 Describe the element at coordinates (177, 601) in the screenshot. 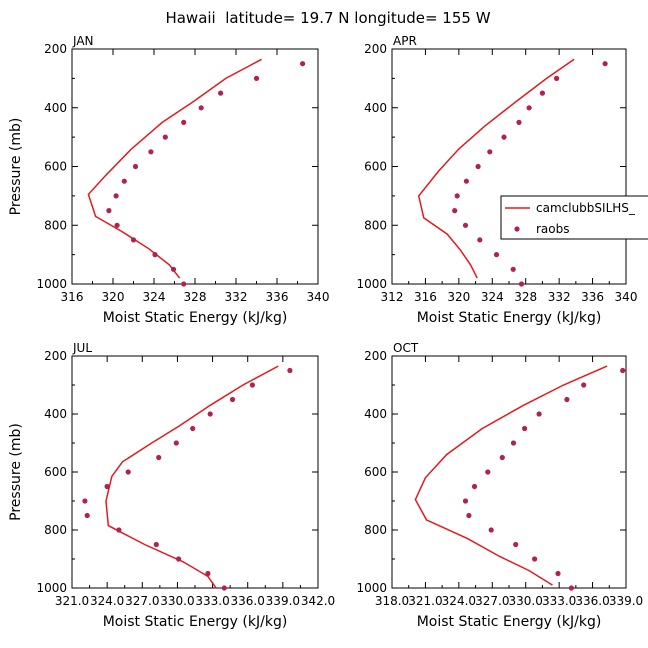

I see `x-tick-label: 330.0` at that location.